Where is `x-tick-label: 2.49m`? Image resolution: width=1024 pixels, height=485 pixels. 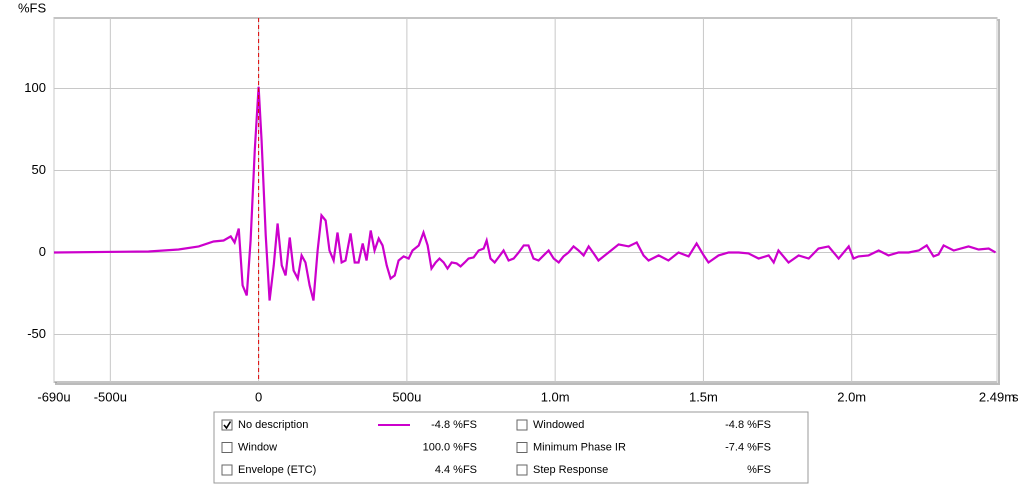
x-tick-label: 2.49m is located at coordinates (997, 396).